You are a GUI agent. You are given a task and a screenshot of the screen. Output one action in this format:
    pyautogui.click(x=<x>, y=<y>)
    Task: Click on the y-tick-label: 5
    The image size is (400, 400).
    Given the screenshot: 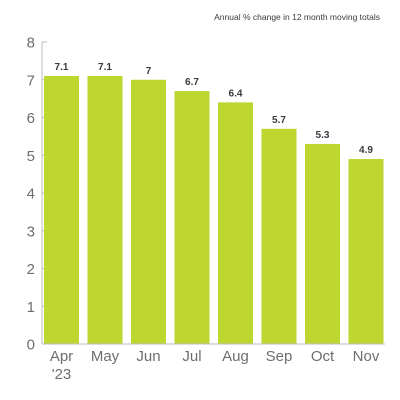 What is the action you would take?
    pyautogui.click(x=31, y=156)
    